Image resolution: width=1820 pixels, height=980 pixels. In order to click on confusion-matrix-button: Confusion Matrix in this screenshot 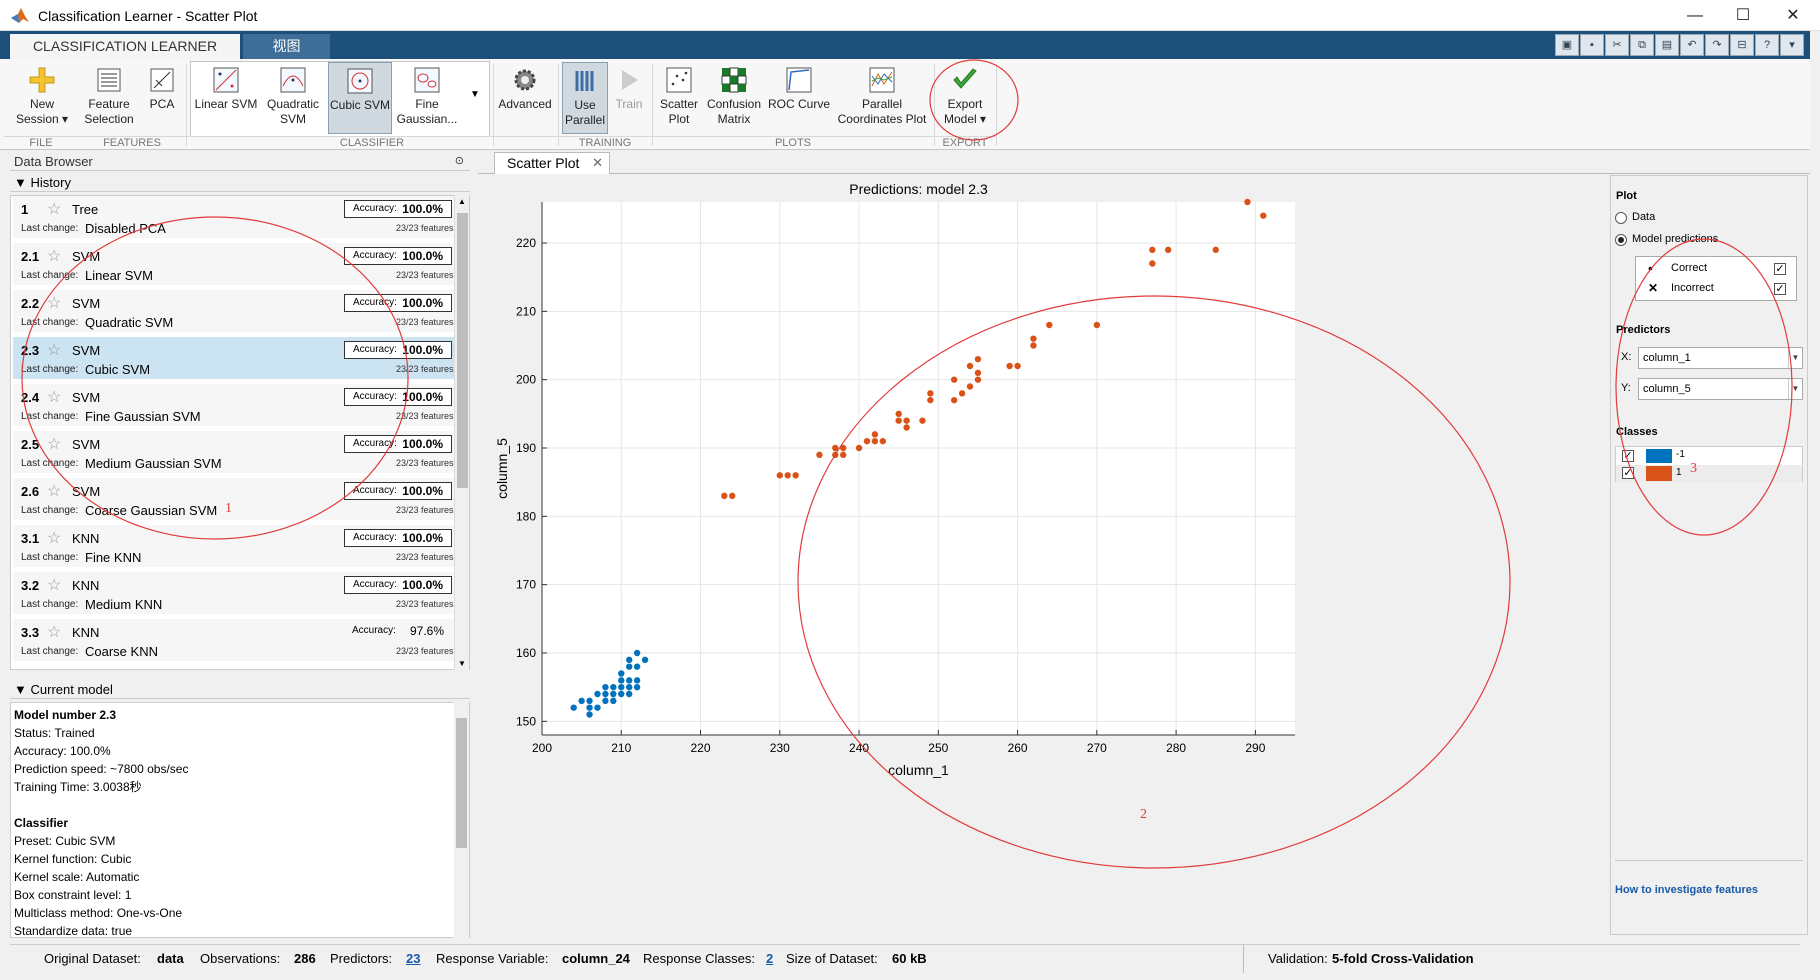, I will do `click(734, 98)`.